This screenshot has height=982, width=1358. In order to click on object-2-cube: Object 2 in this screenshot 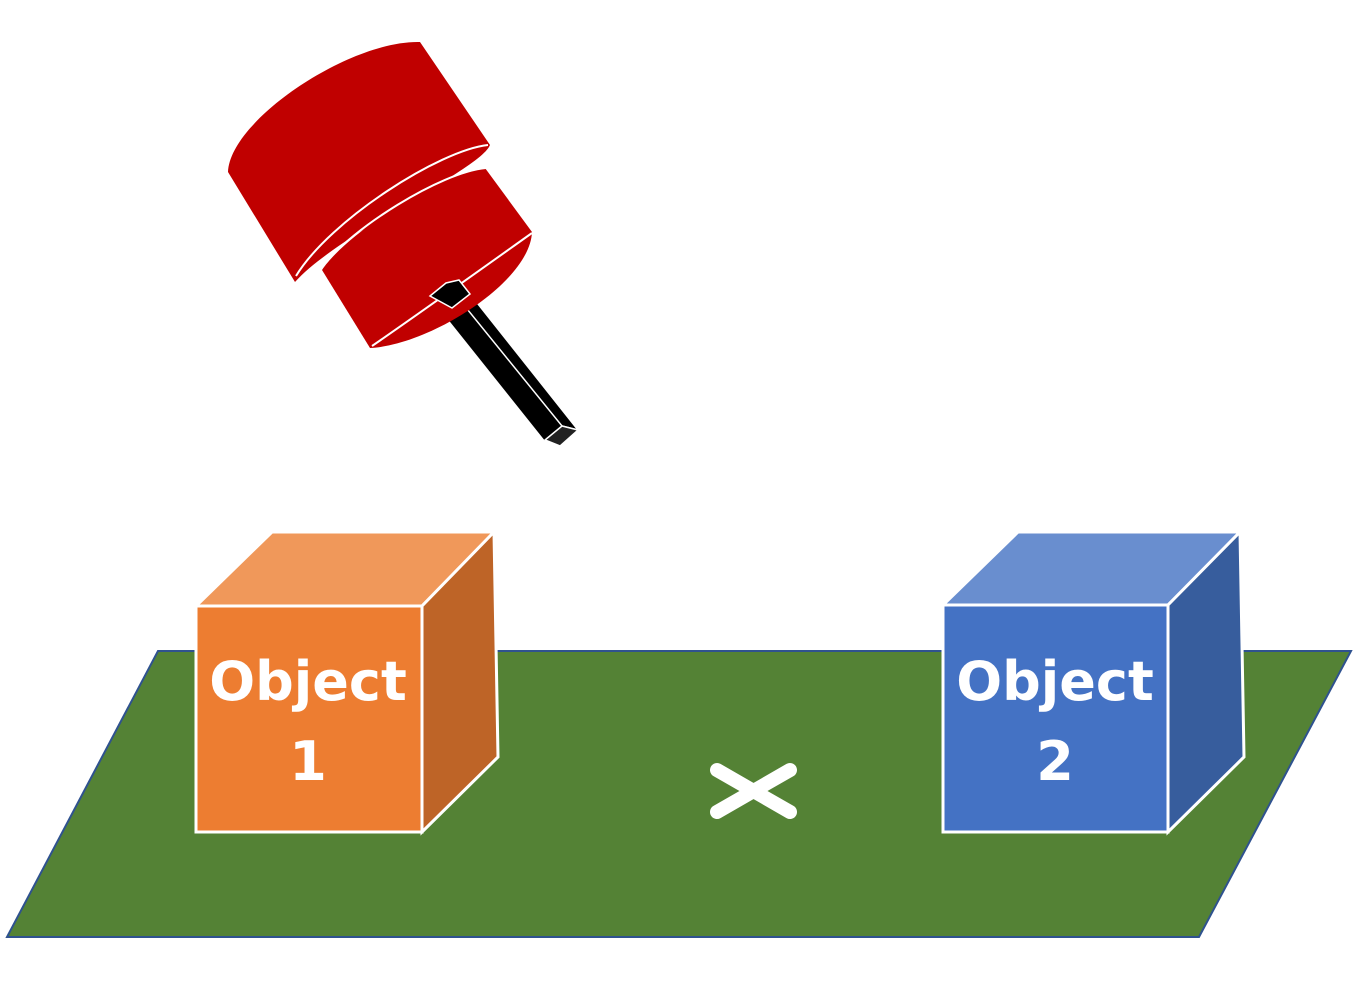, I will do `click(1092, 682)`.